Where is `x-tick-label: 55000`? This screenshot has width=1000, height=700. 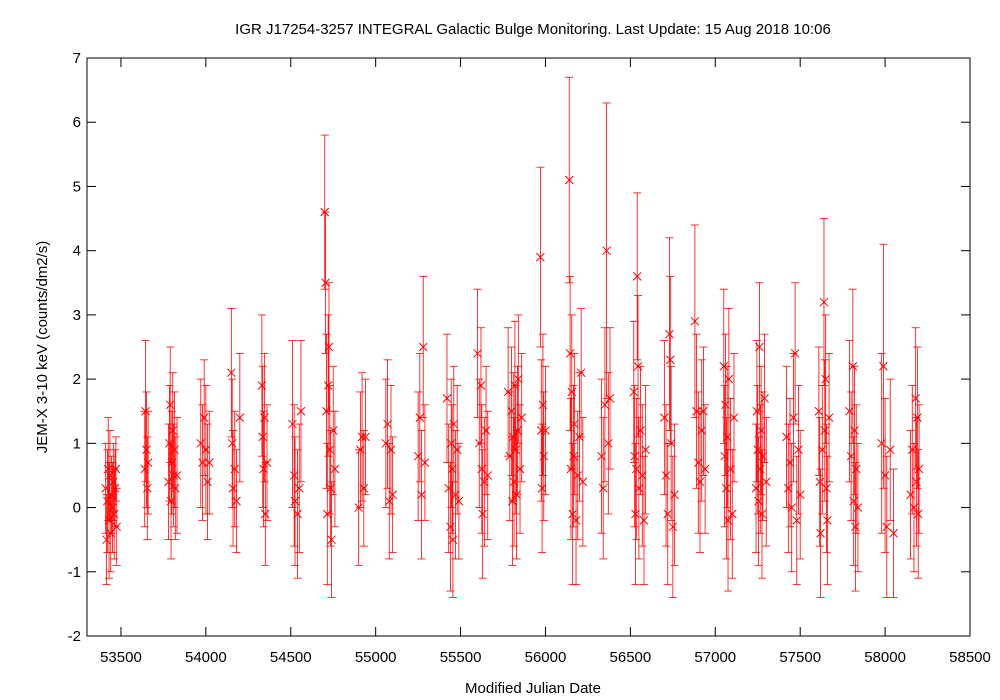
x-tick-label: 55000 is located at coordinates (376, 657).